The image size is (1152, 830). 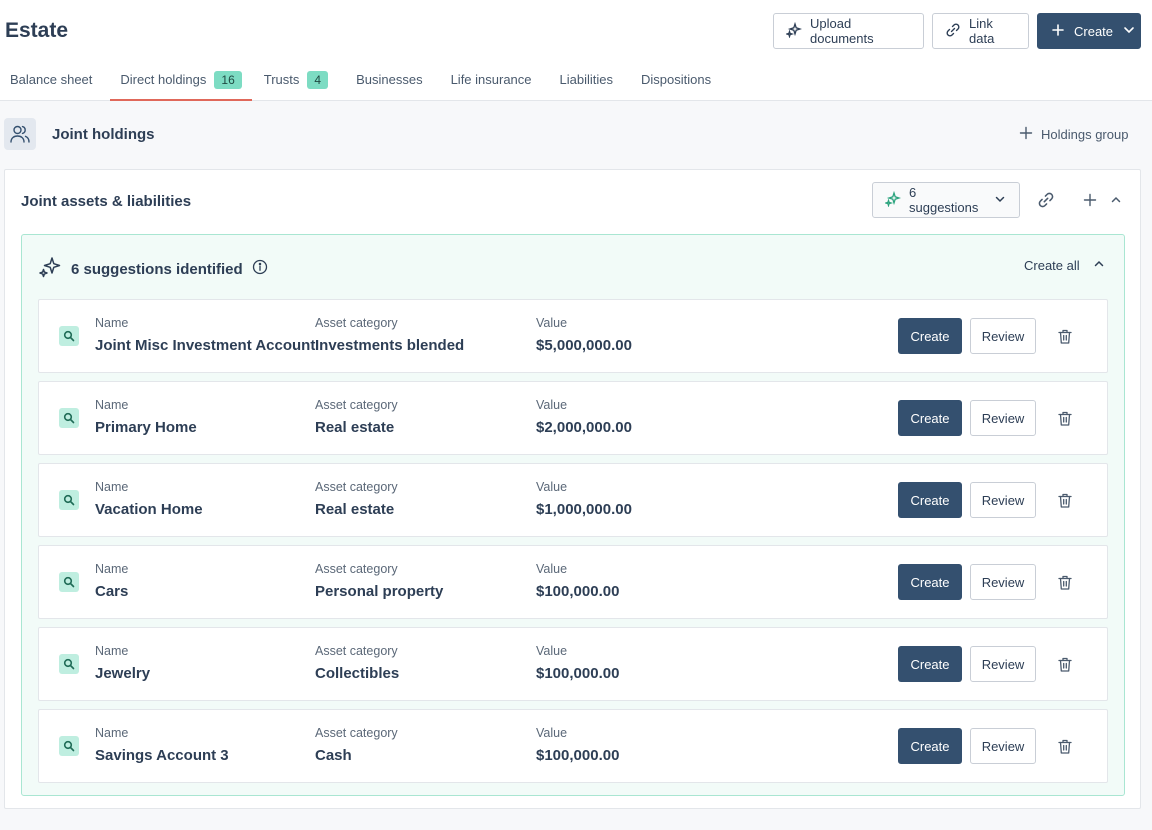 What do you see at coordinates (584, 345) in the screenshot?
I see `asset-value: $5,000,000.00` at bounding box center [584, 345].